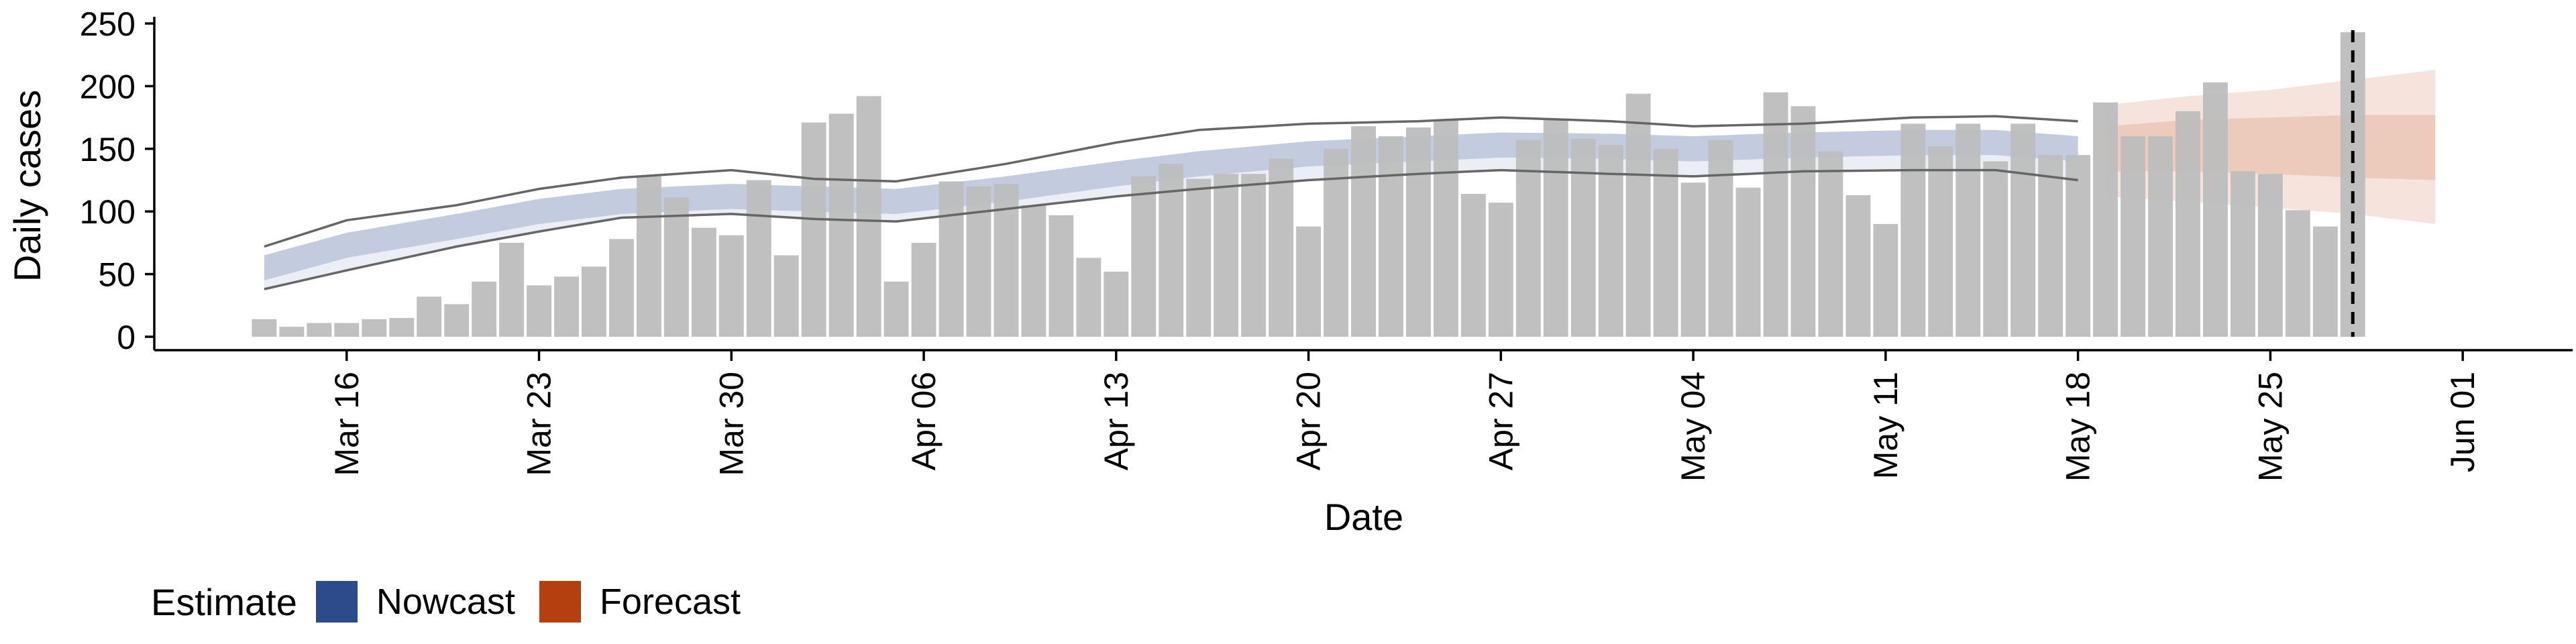 The width and height of the screenshot is (2576, 644). I want to click on y-tick-label: 200, so click(108, 86).